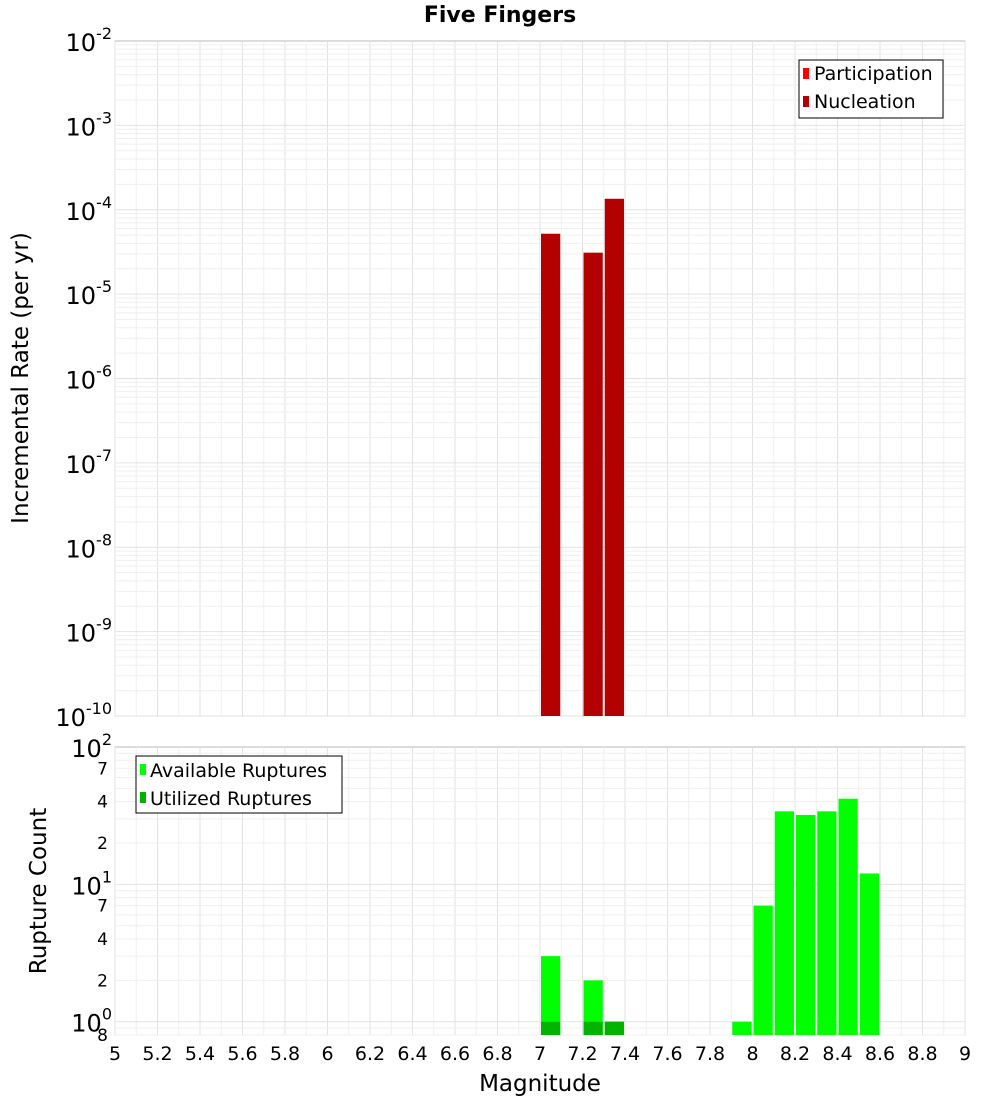  What do you see at coordinates (91, 746) in the screenshot?
I see `count-y-major-tick-label: 10²` at bounding box center [91, 746].